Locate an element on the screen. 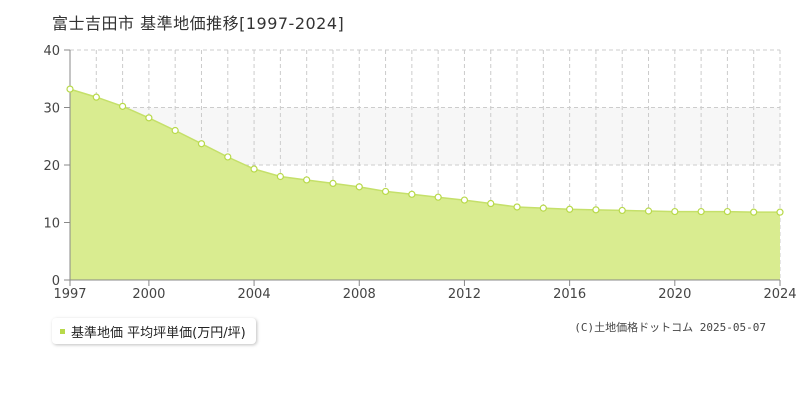 The height and width of the screenshot is (400, 800). y-tick-label: 20 is located at coordinates (51, 166).